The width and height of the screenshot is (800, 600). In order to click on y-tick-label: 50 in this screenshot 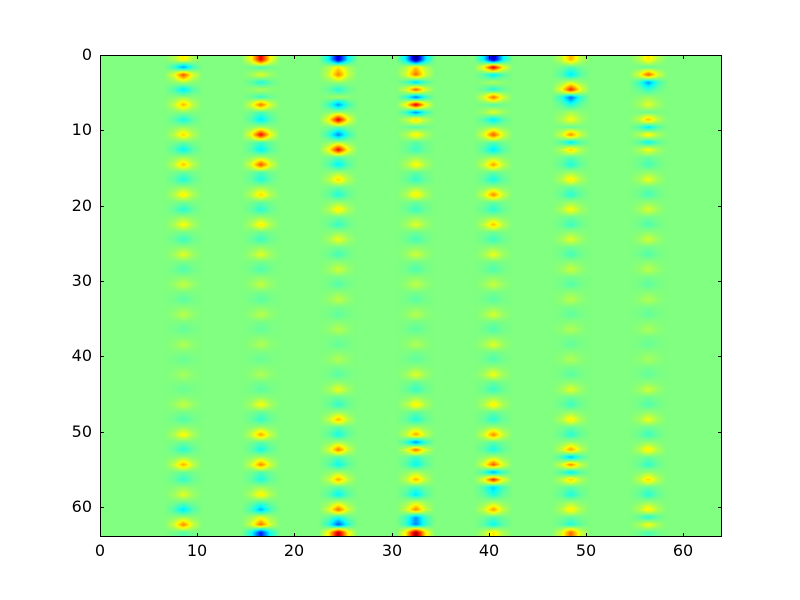, I will do `click(81, 431)`.